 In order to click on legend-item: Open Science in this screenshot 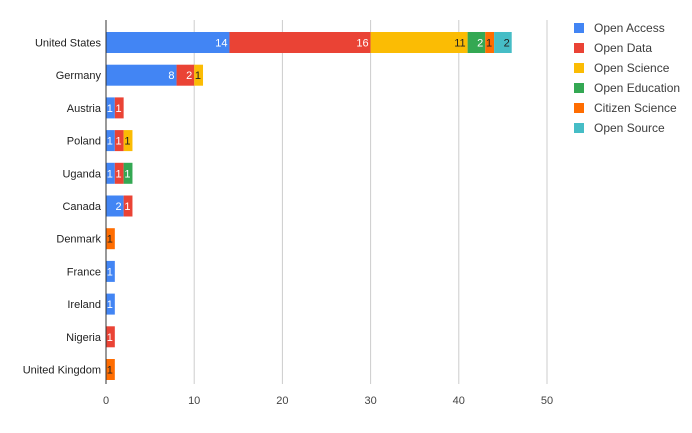, I will do `click(627, 68)`.